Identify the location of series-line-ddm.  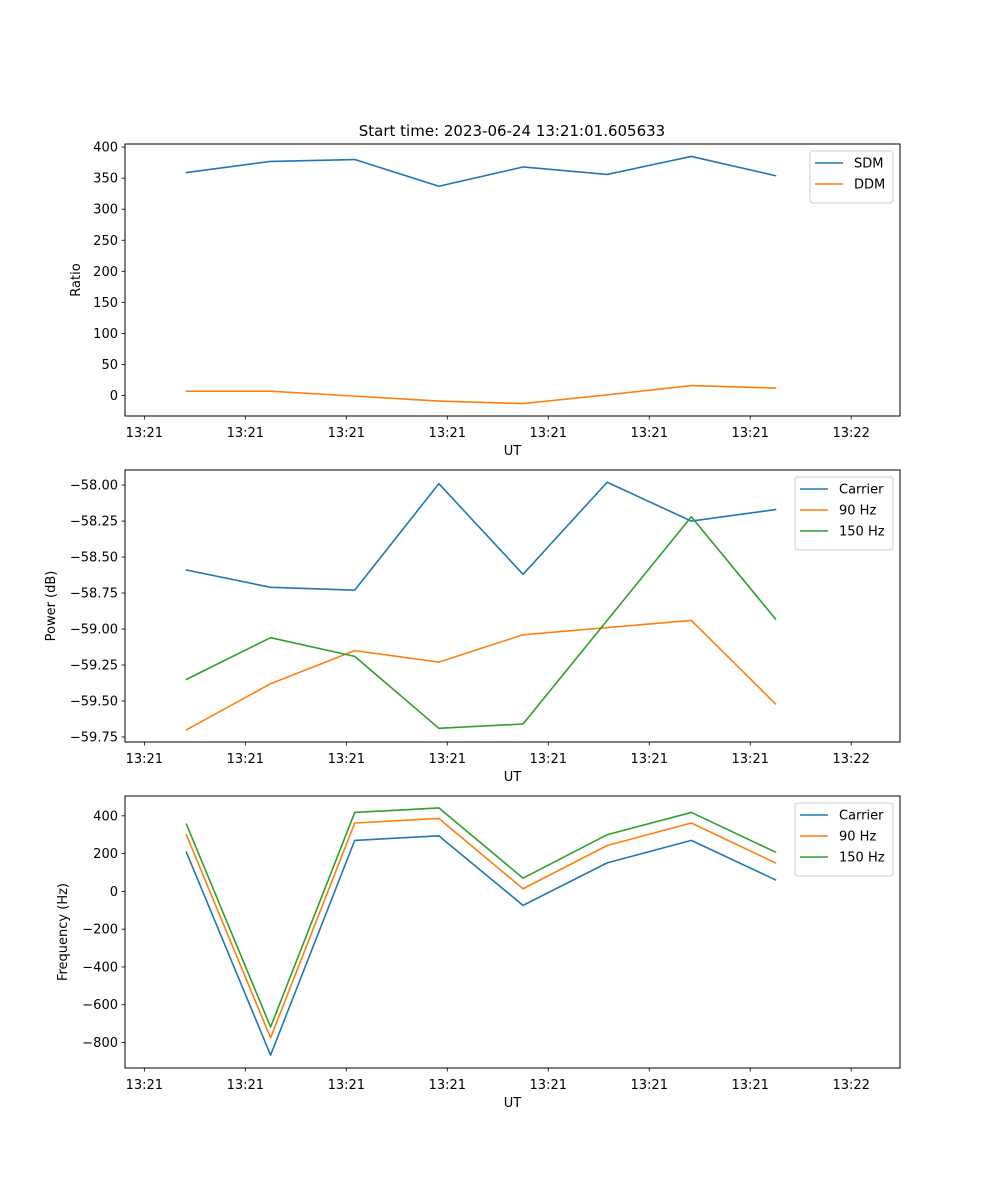
(481, 394).